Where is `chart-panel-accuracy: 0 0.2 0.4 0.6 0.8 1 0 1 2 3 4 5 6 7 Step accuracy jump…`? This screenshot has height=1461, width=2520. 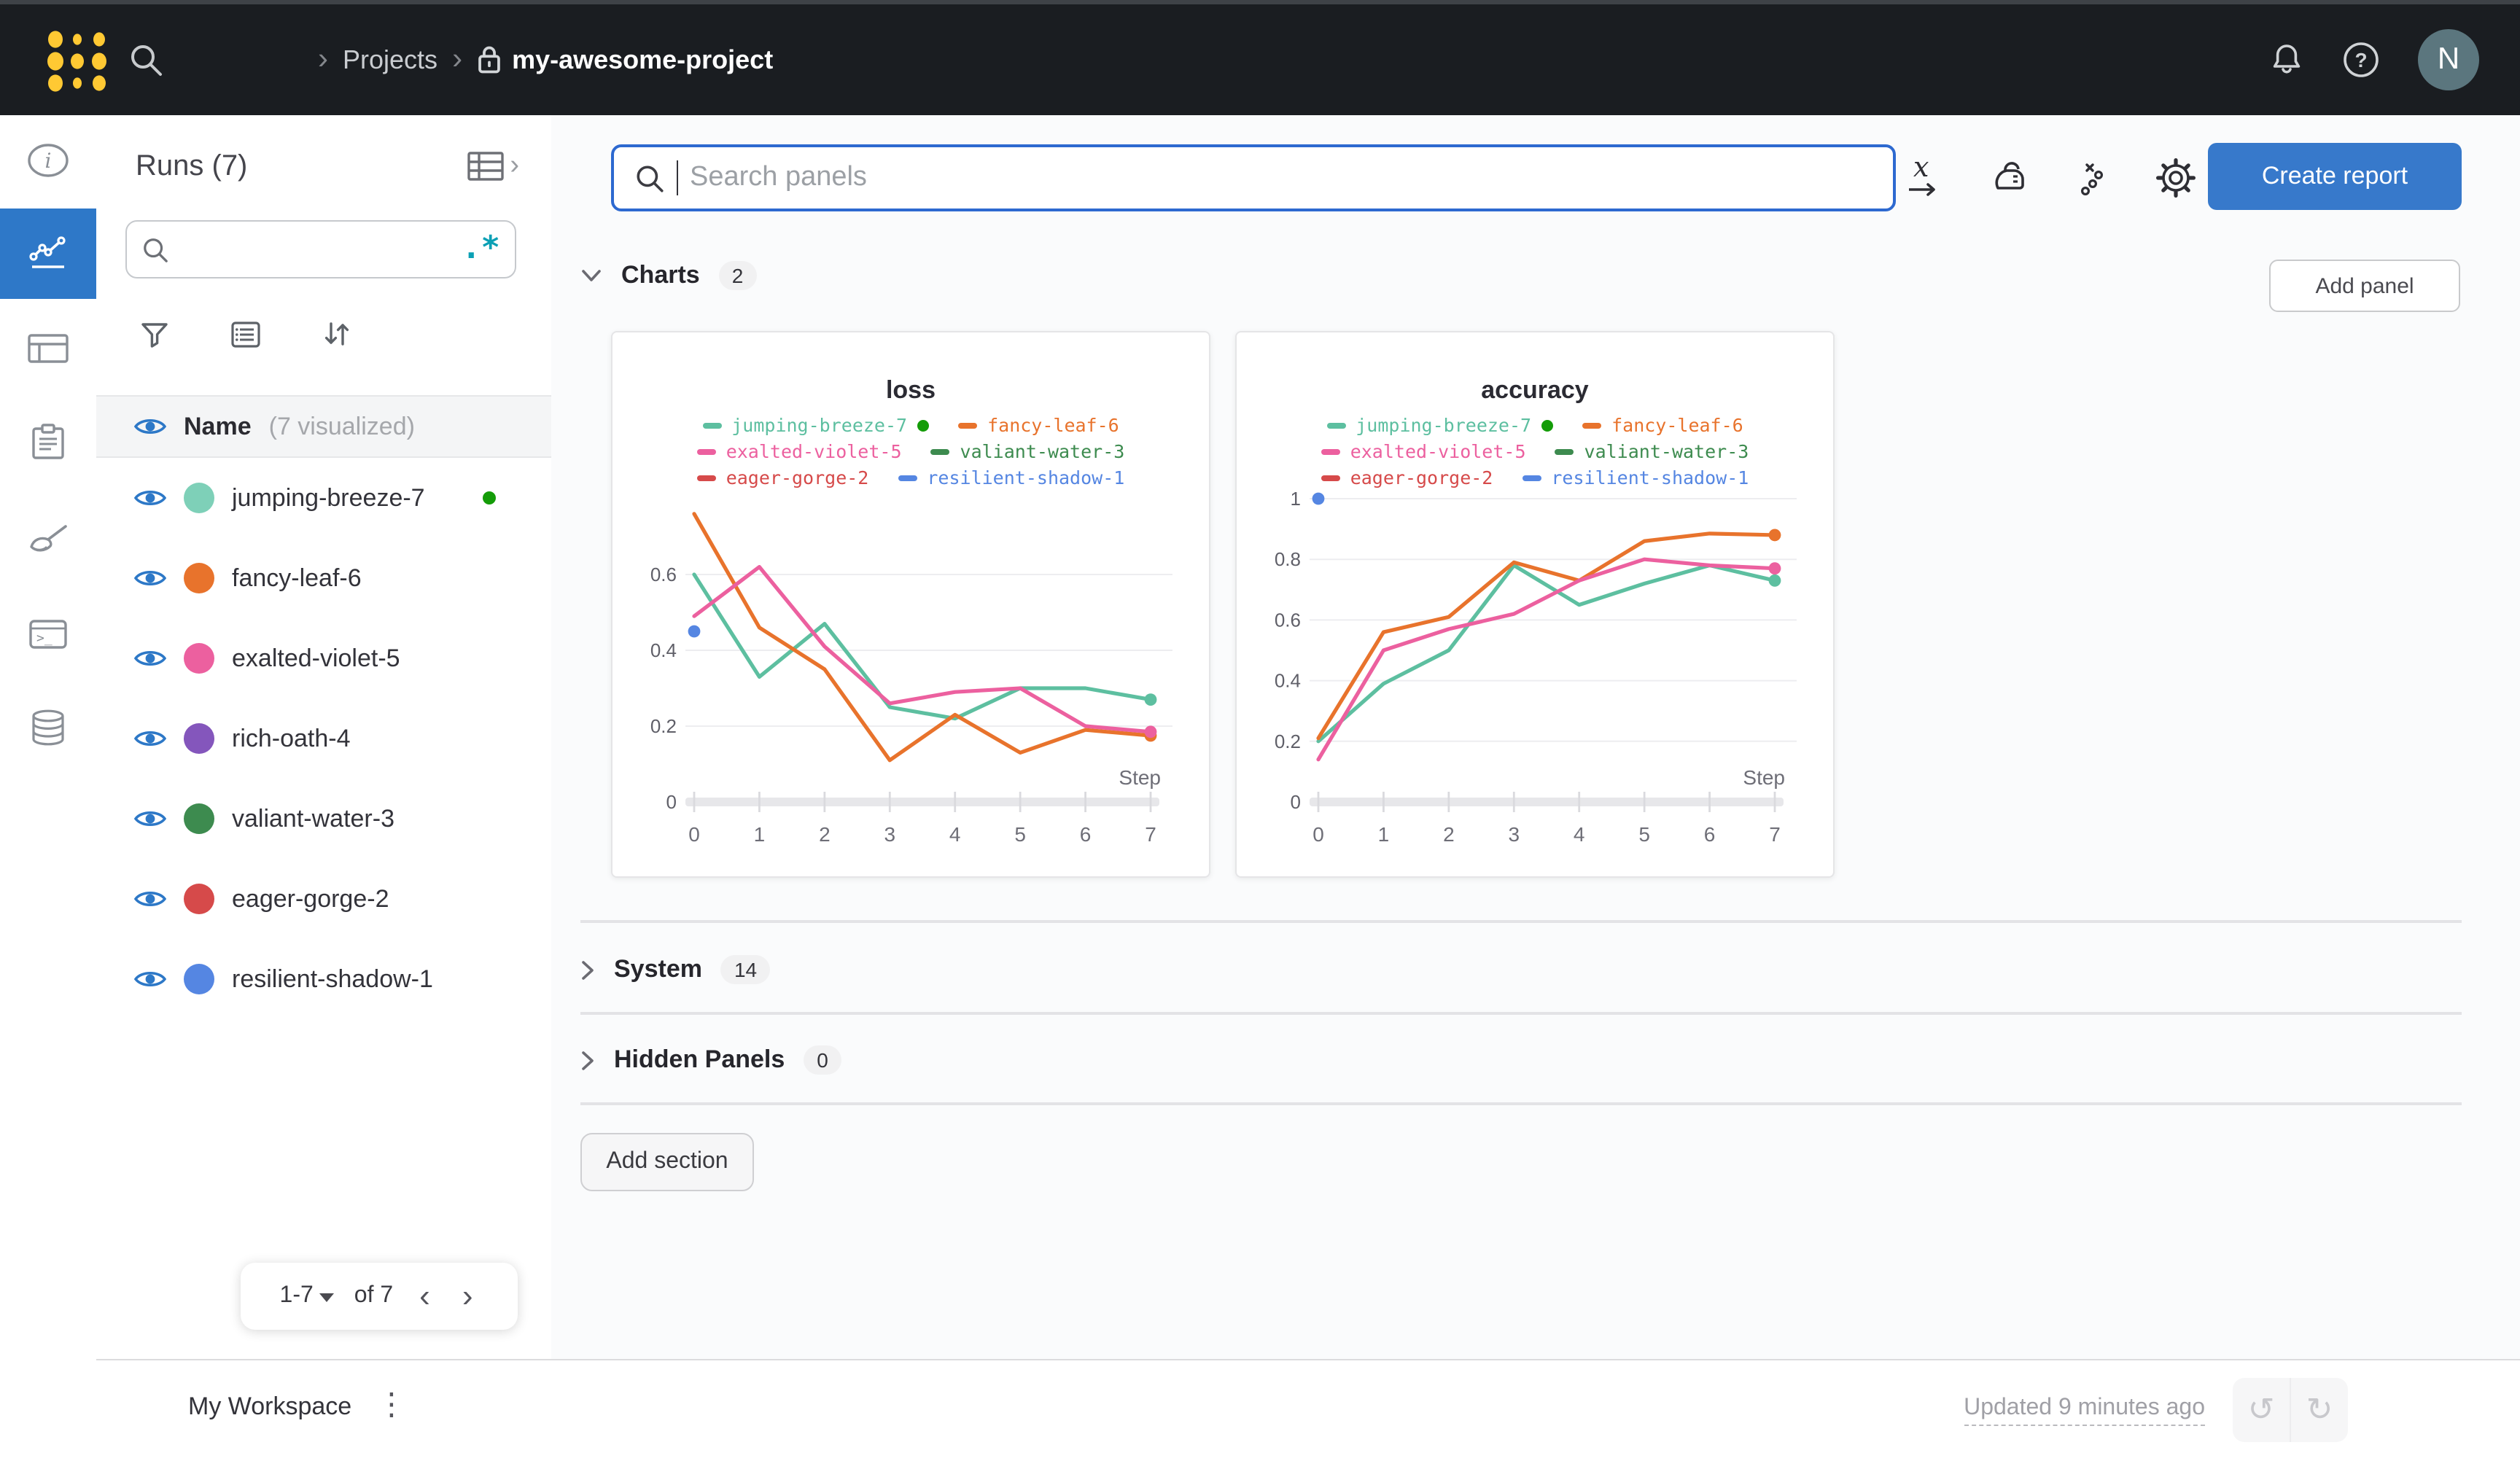 chart-panel-accuracy: 0 0.2 0.4 0.6 0.8 1 0 1 2 3 4 5 6 7 Step accuracy jump… is located at coordinates (1535, 604).